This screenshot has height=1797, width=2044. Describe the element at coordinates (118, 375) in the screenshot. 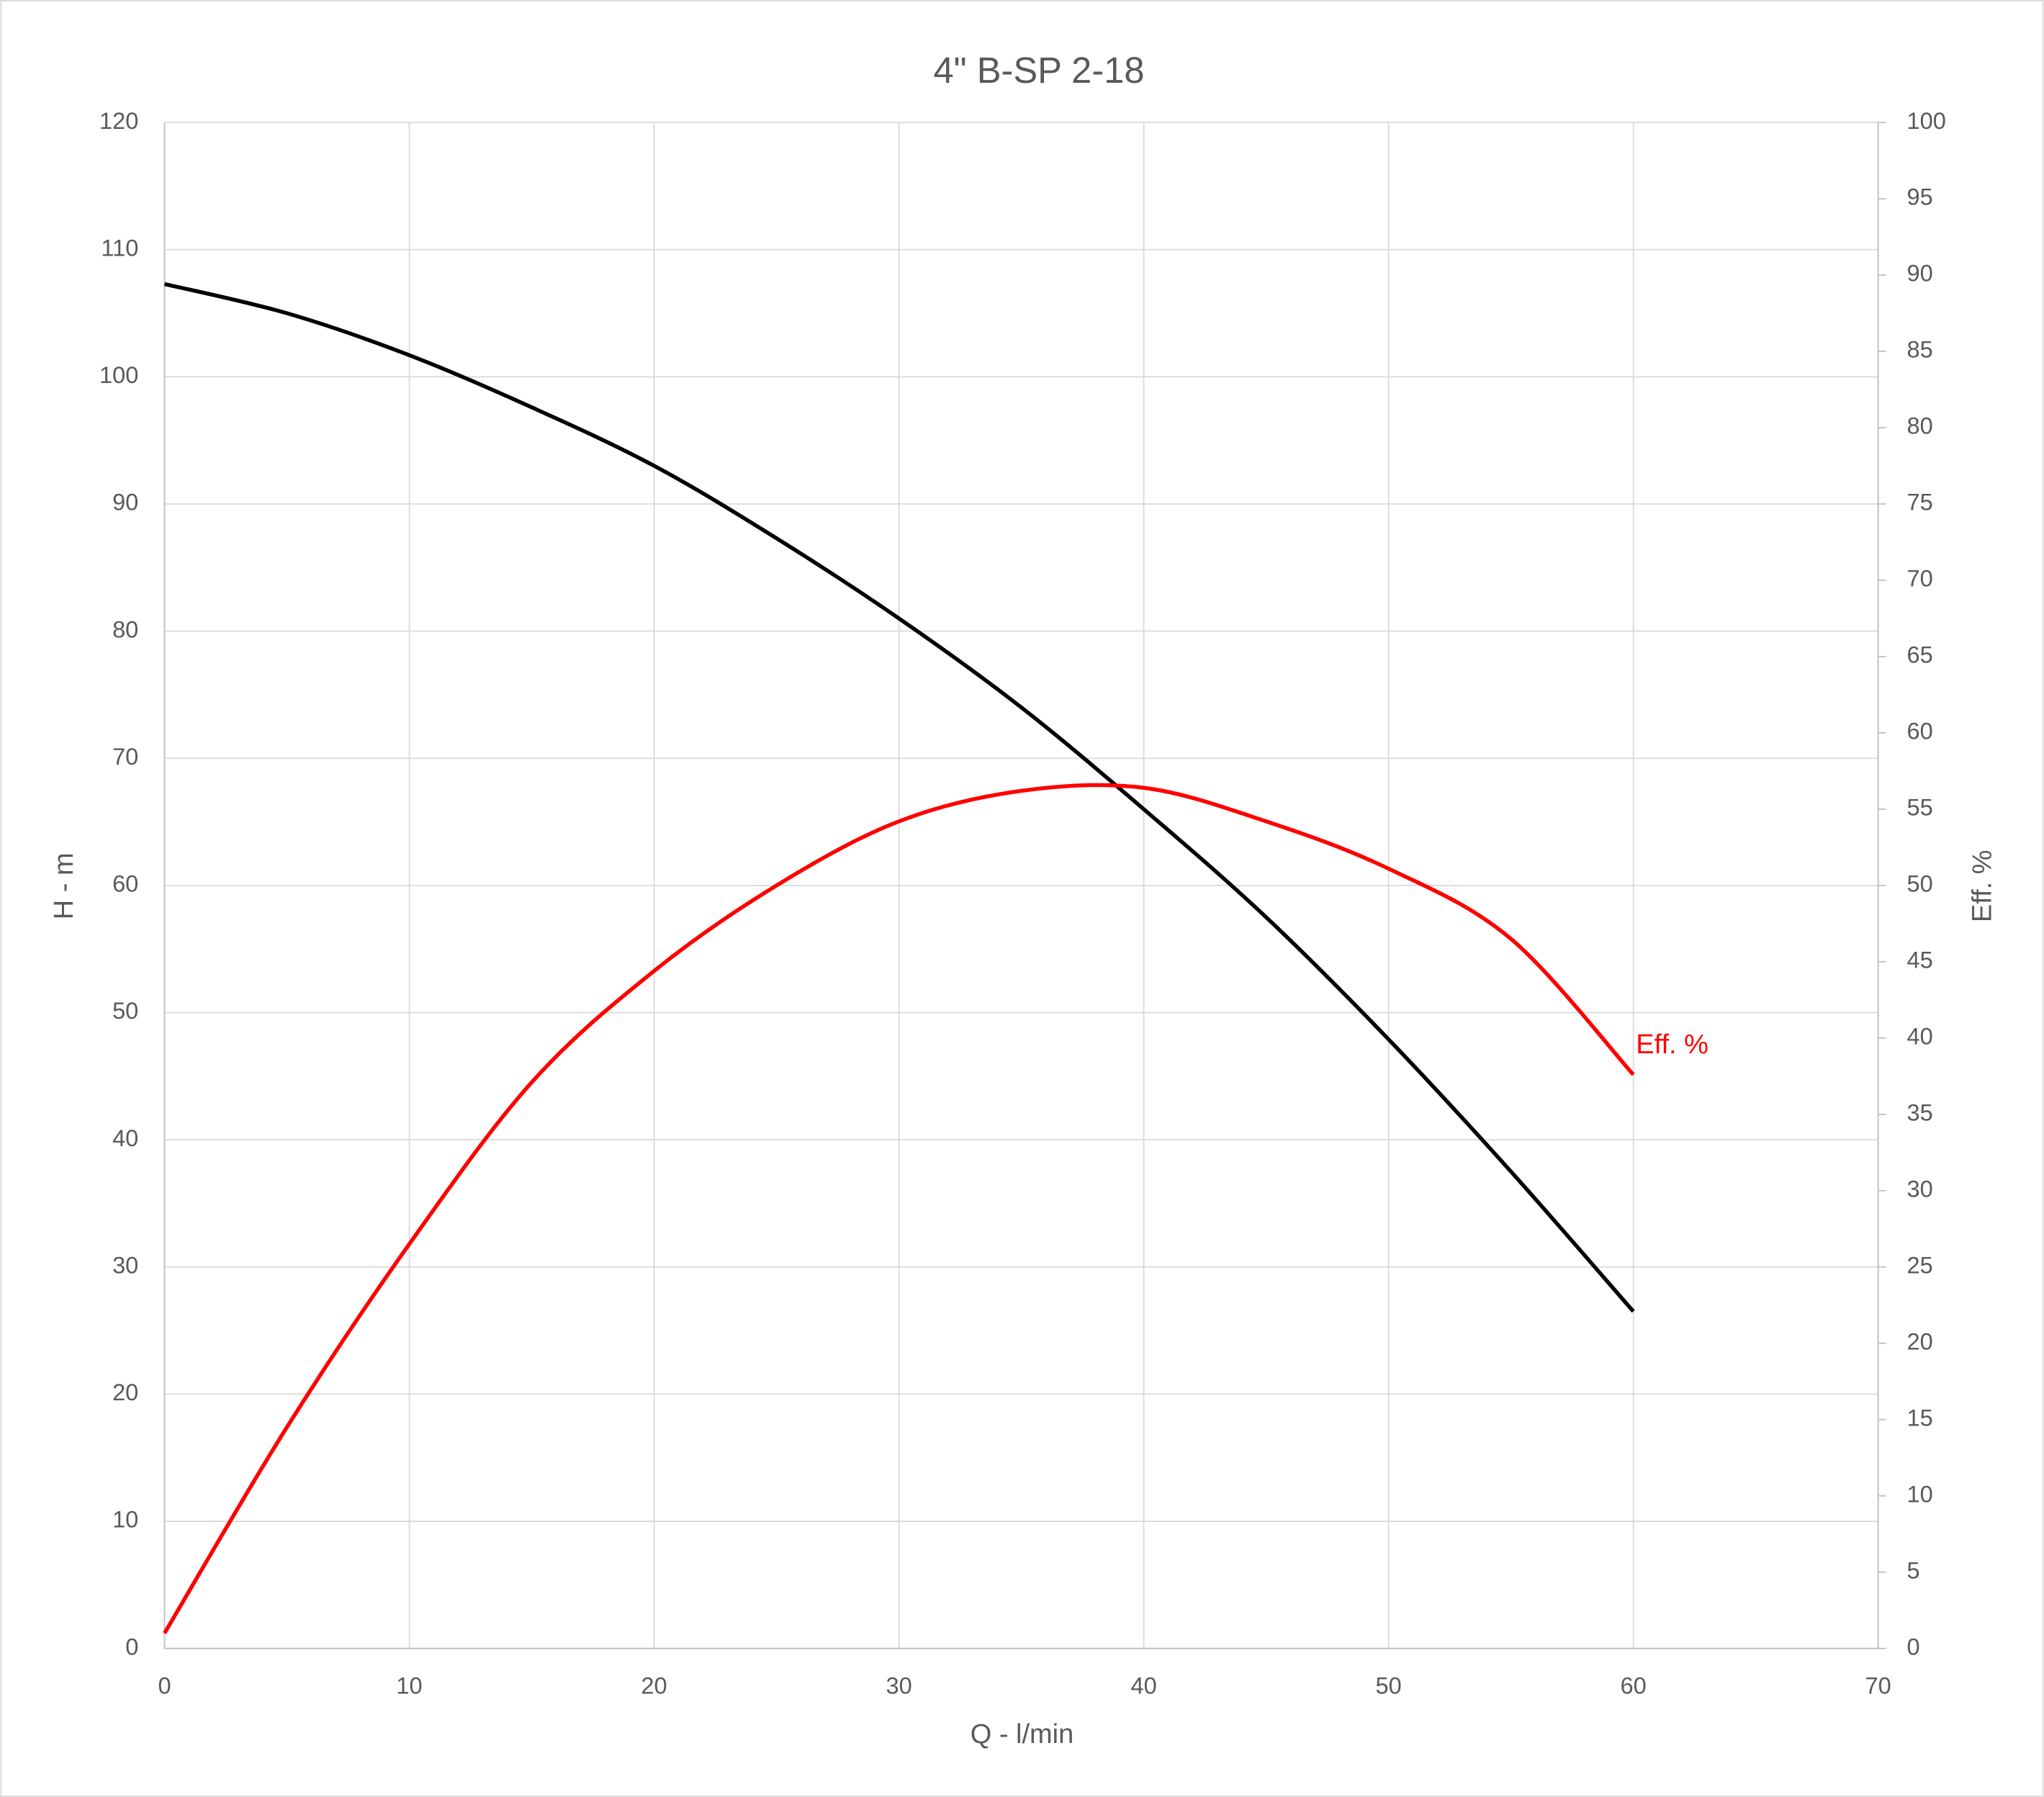

I see `y-tick-label: 100` at that location.